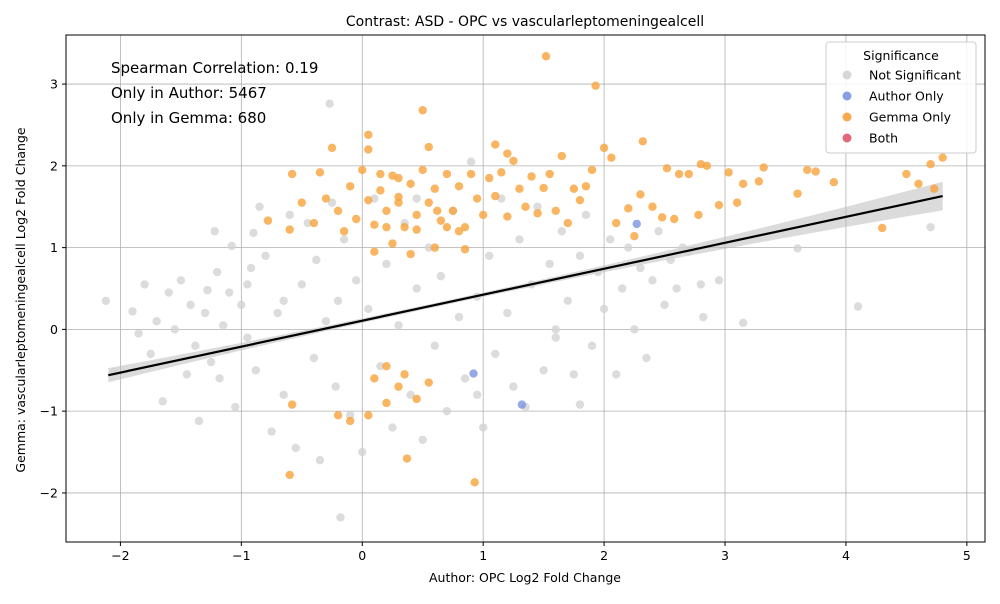 The height and width of the screenshot is (604, 1000). Describe the element at coordinates (214, 68) in the screenshot. I see `annotation-spearman: Spearman Correlation: 0.19` at that location.